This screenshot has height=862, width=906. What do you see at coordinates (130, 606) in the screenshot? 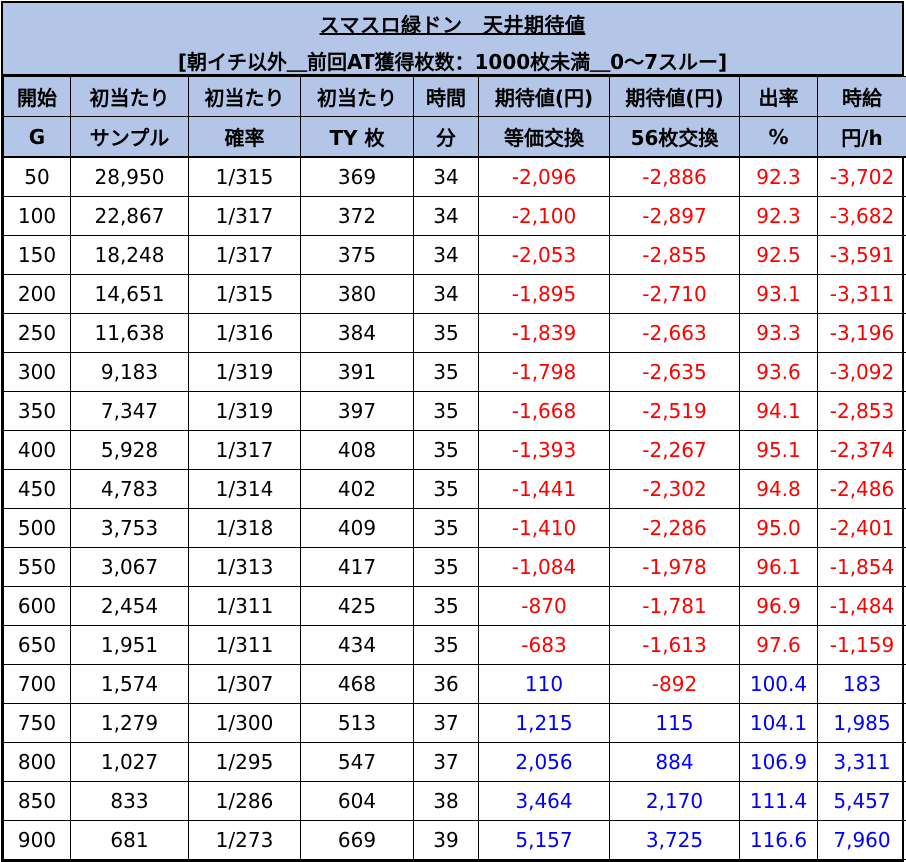
I see `cell-hit-sample: 2,454` at bounding box center [130, 606].